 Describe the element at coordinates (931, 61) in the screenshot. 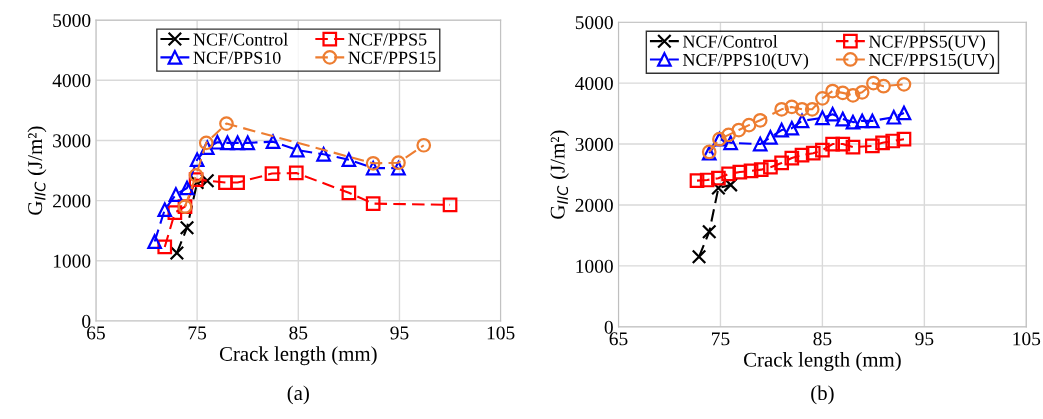

I see `legend-label: NCF/PPS15(UV)` at that location.